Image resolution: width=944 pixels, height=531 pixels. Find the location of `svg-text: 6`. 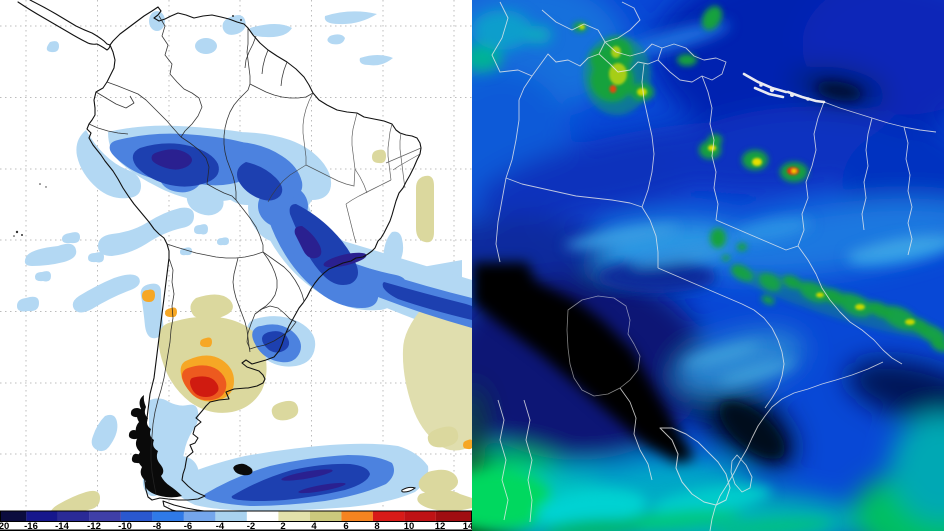

svg-text: 6 is located at coordinates (345, 526).